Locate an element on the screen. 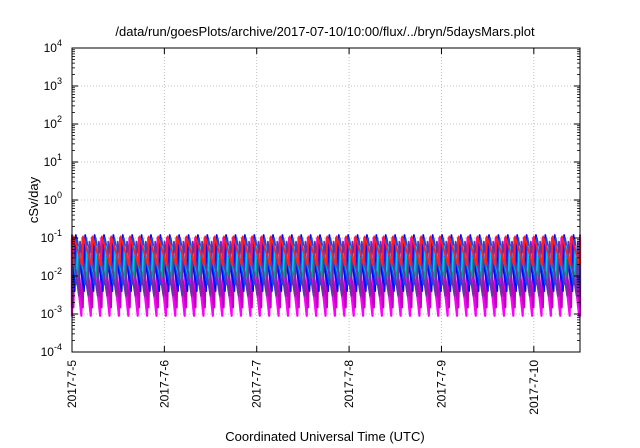  y-tick-label: 10³ is located at coordinates (53, 84).